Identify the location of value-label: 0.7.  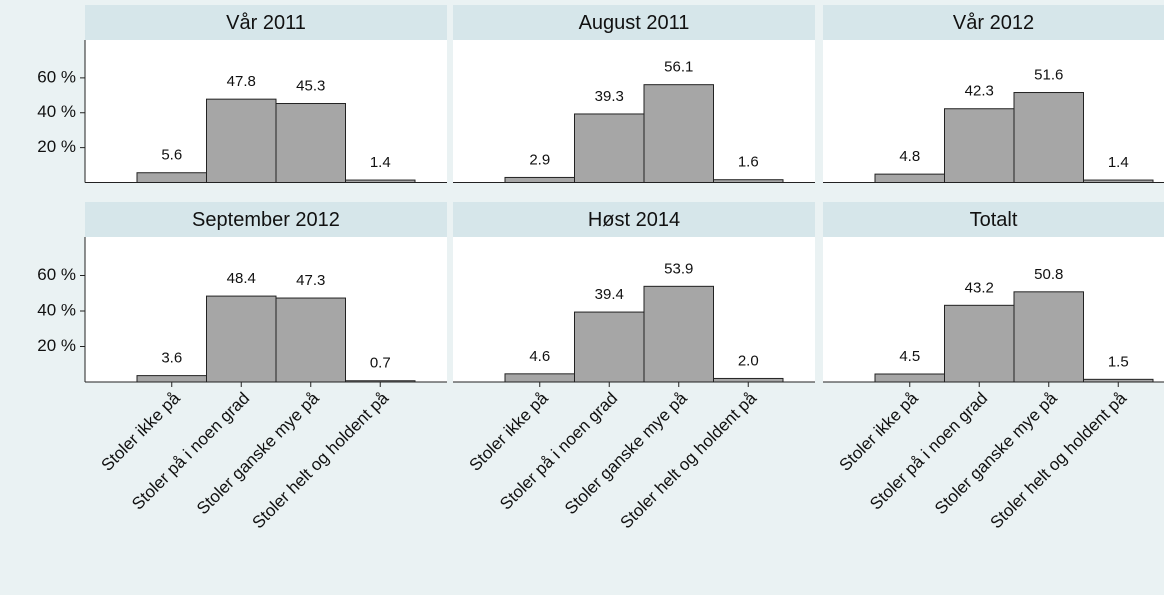
(380, 363).